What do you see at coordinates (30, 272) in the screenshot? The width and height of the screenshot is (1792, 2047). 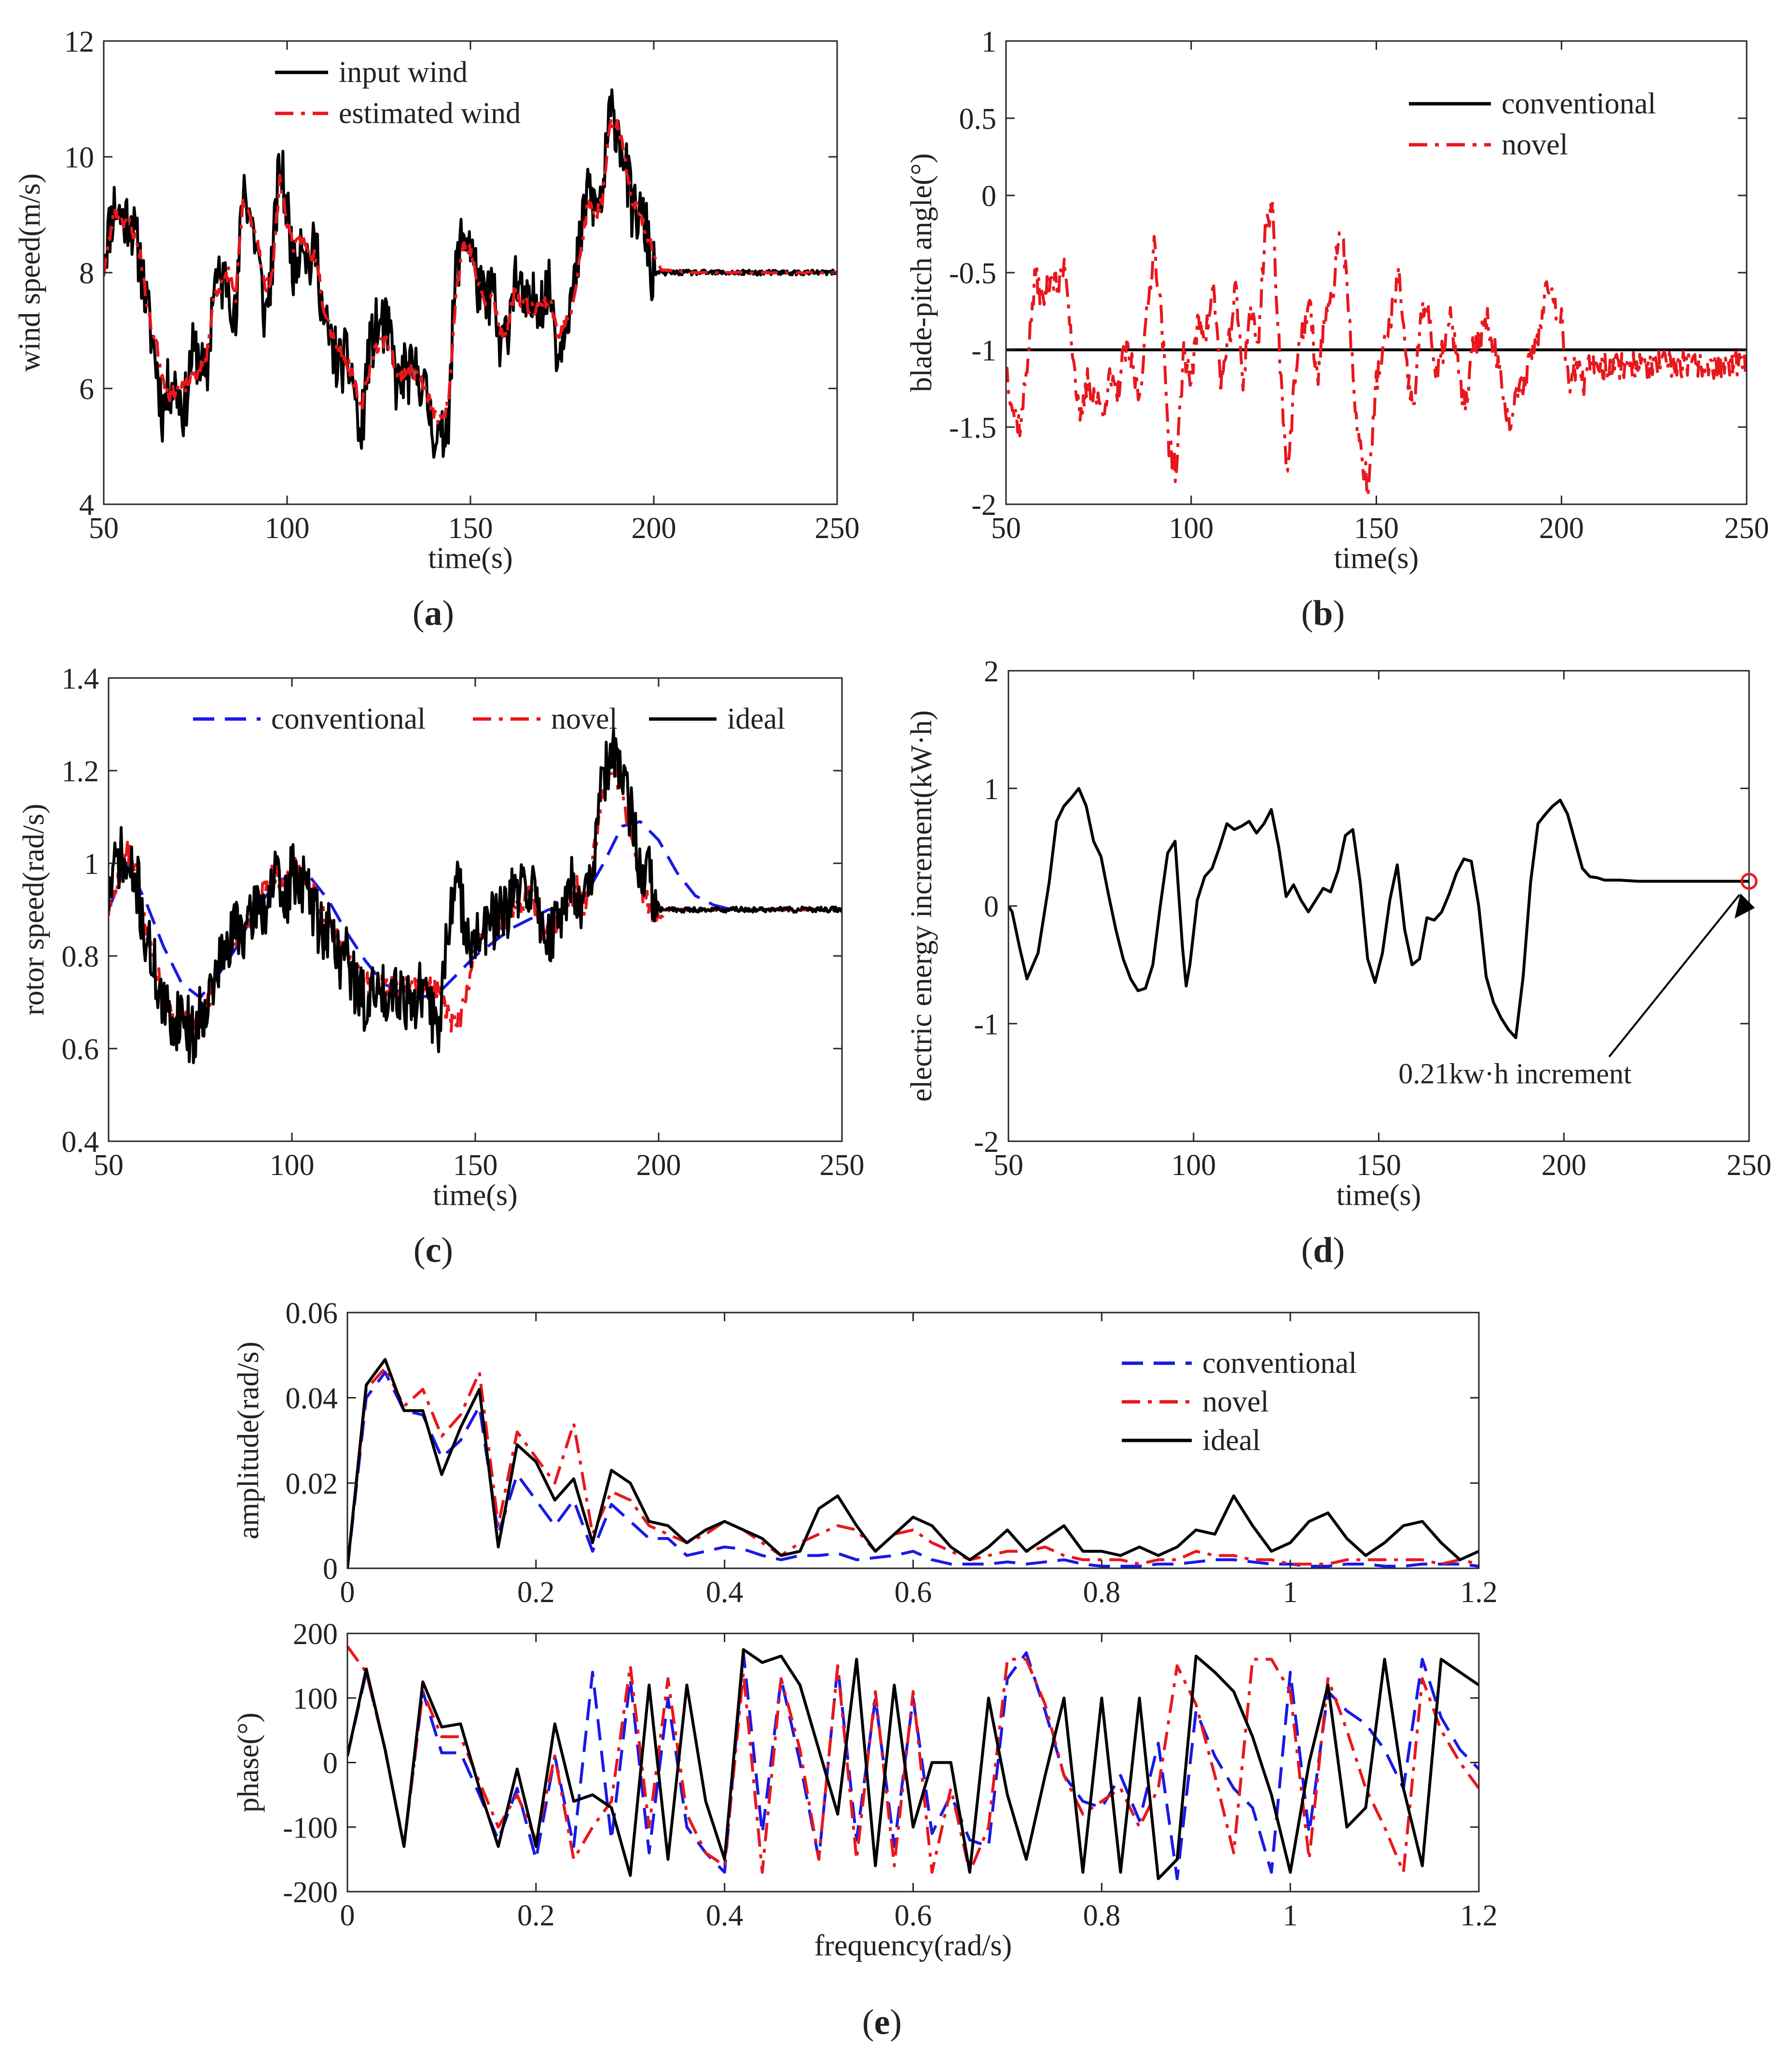 I see `y-axis-label: wind speed(m/s)` at bounding box center [30, 272].